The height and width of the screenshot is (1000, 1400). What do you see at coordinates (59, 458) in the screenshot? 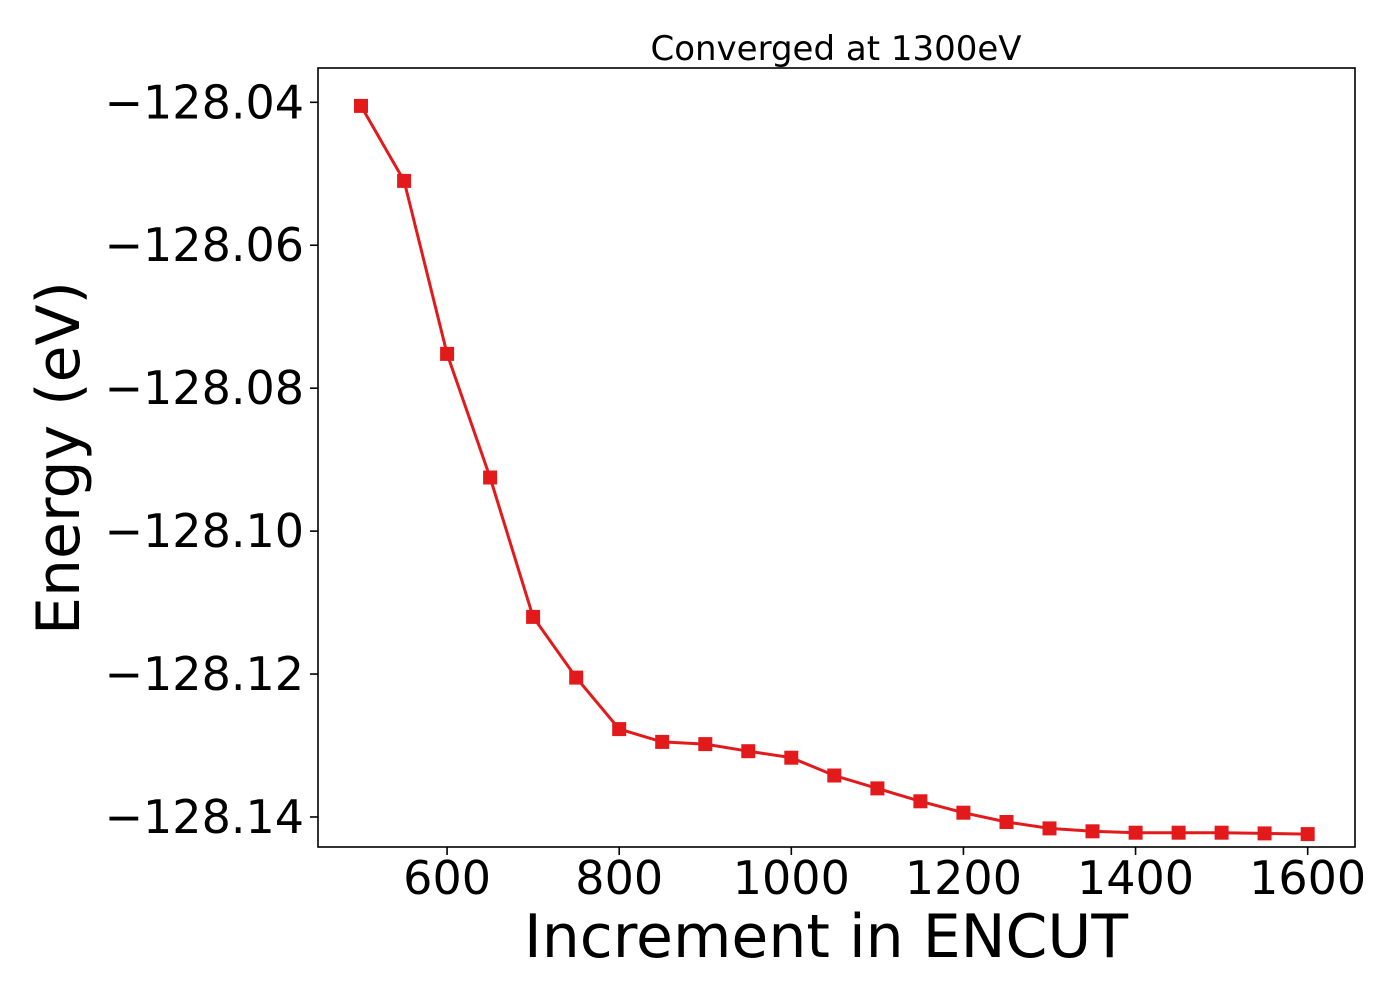
I see `y-axis-label: Energy (eV)` at bounding box center [59, 458].